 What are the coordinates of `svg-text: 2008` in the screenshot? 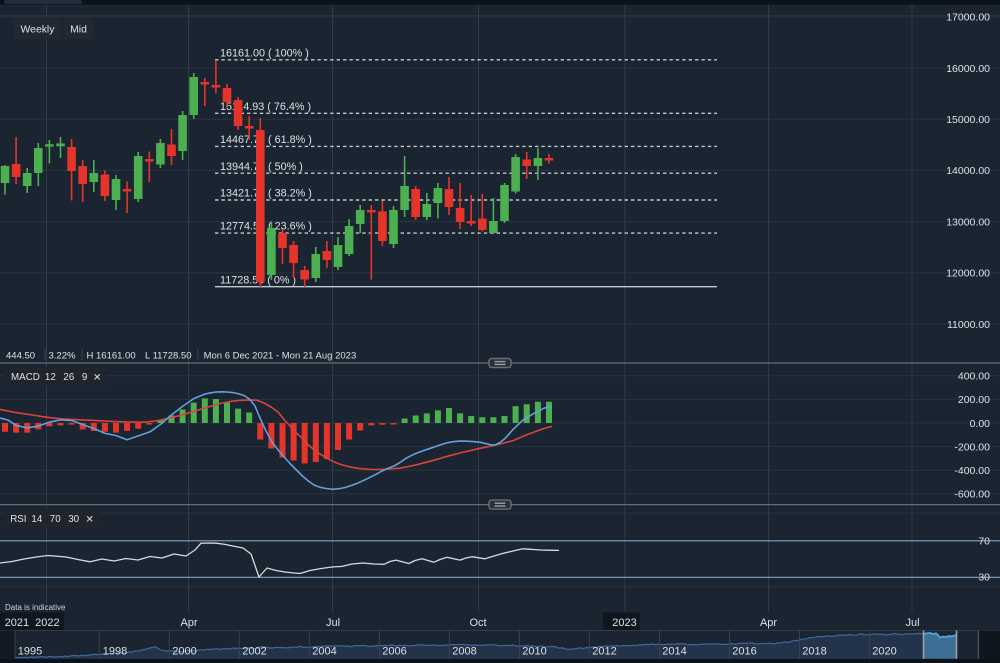 It's located at (464, 652).